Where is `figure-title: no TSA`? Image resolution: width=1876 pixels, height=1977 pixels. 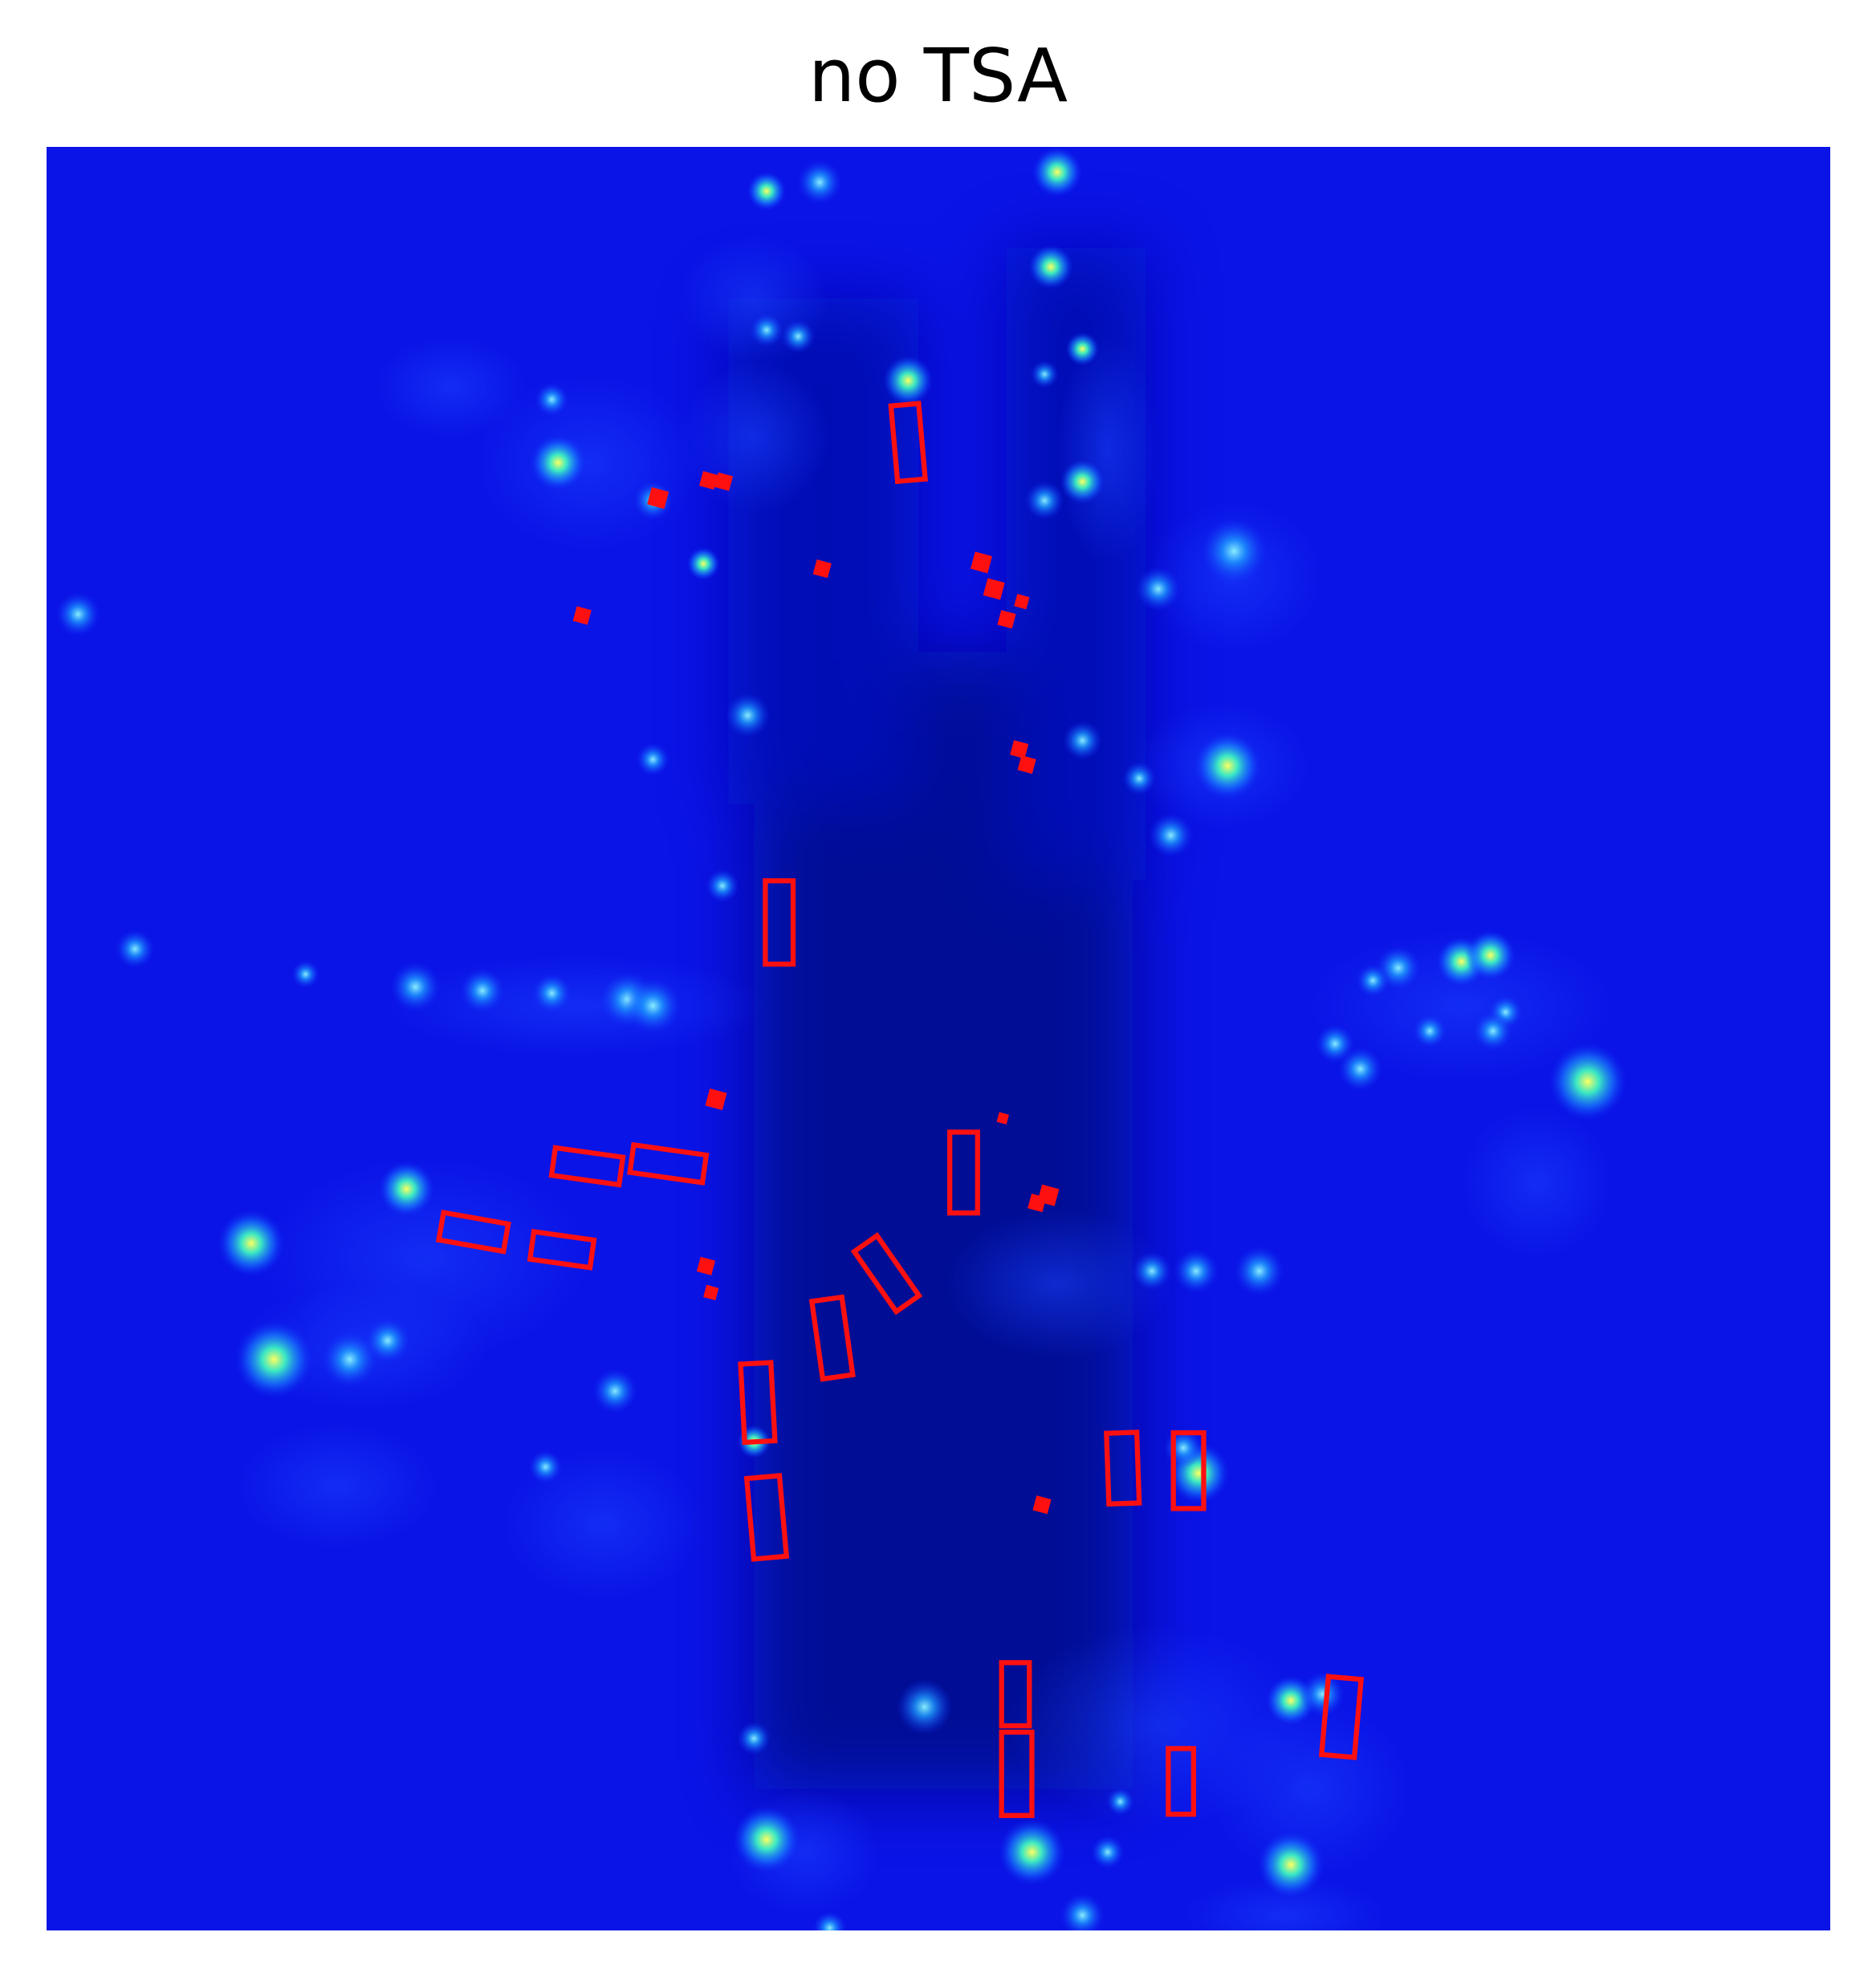
figure-title: no TSA is located at coordinates (938, 76).